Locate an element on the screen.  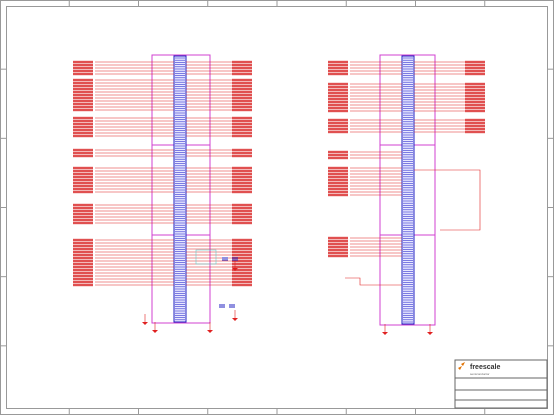
logo-mark is located at coordinates (461, 366).